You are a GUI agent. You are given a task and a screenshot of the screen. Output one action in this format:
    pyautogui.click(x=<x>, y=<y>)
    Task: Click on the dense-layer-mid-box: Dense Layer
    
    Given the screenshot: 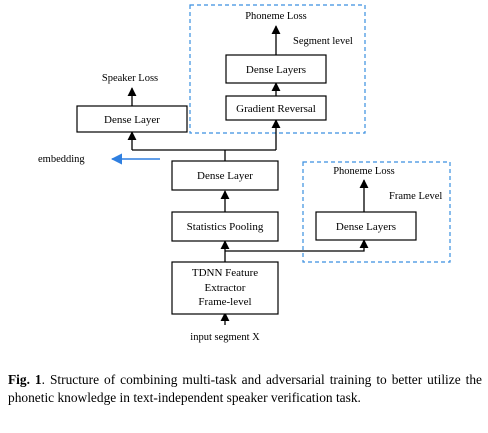 What is the action you would take?
    pyautogui.click(x=225, y=175)
    